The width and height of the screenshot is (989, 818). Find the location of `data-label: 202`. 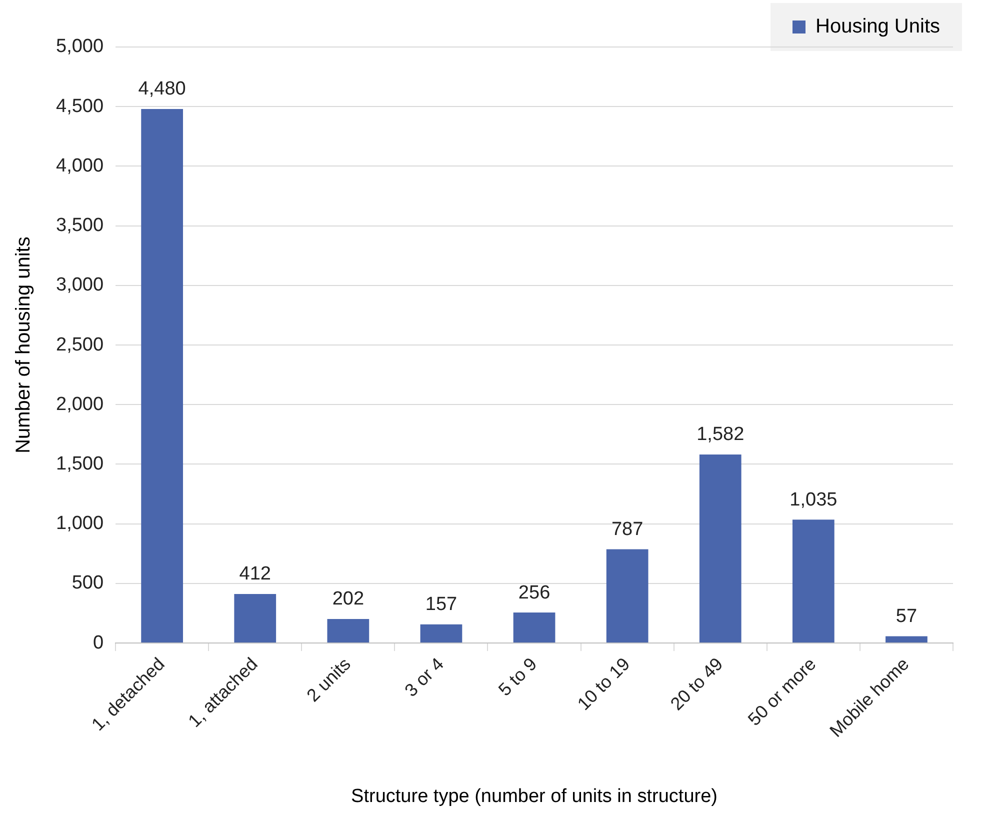

data-label: 202 is located at coordinates (348, 599).